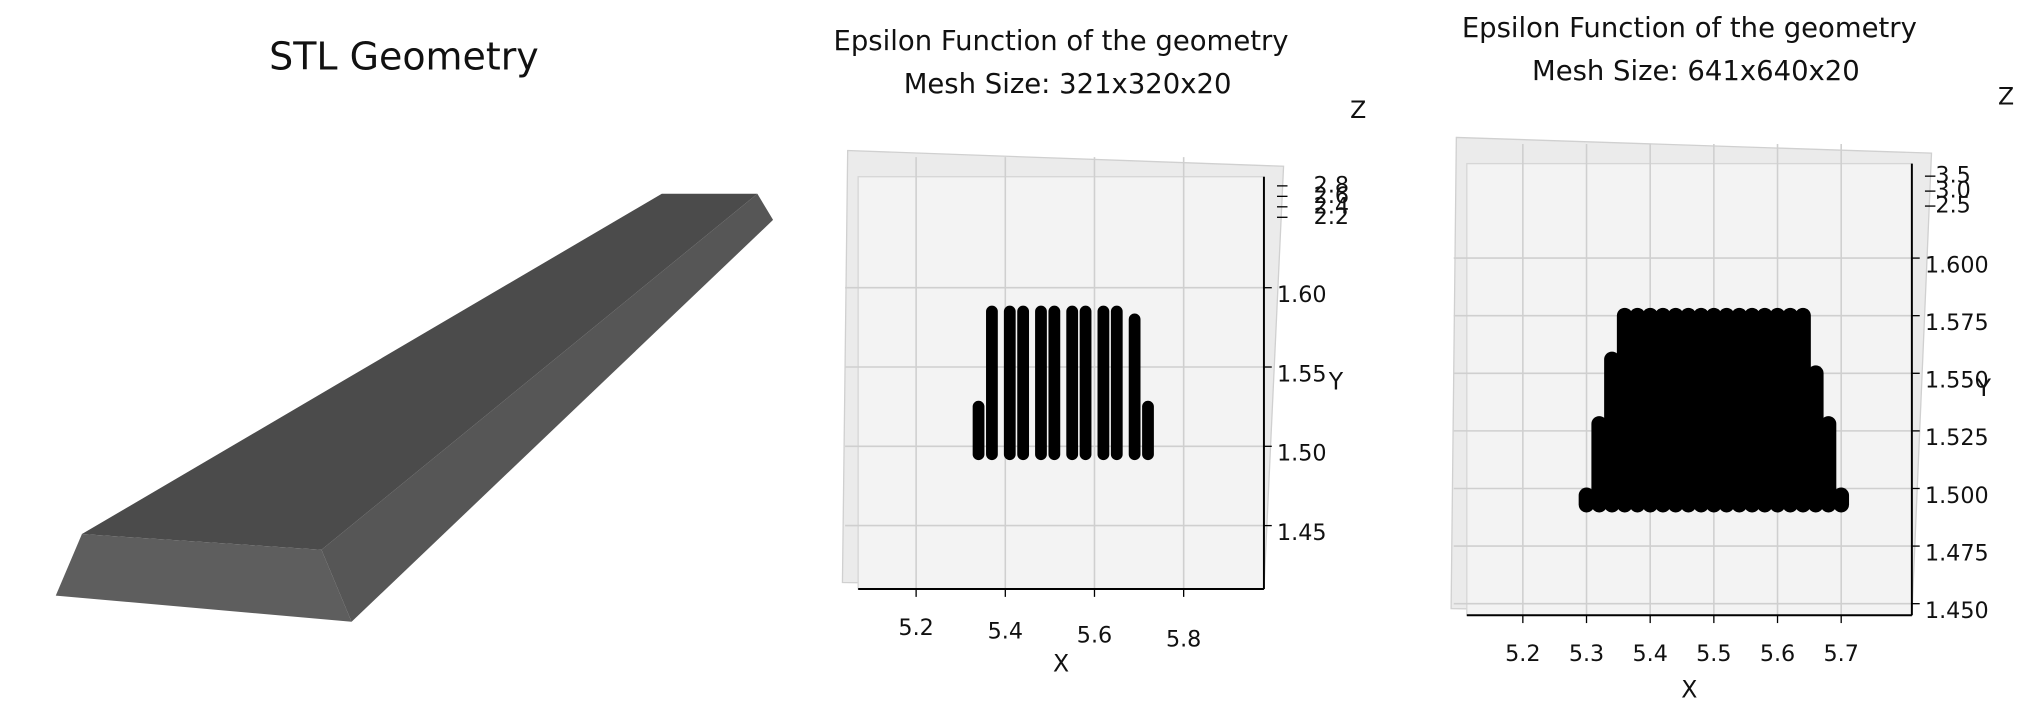 The height and width of the screenshot is (716, 2037). I want to click on z-tick-label: 2.8, so click(1331, 185).